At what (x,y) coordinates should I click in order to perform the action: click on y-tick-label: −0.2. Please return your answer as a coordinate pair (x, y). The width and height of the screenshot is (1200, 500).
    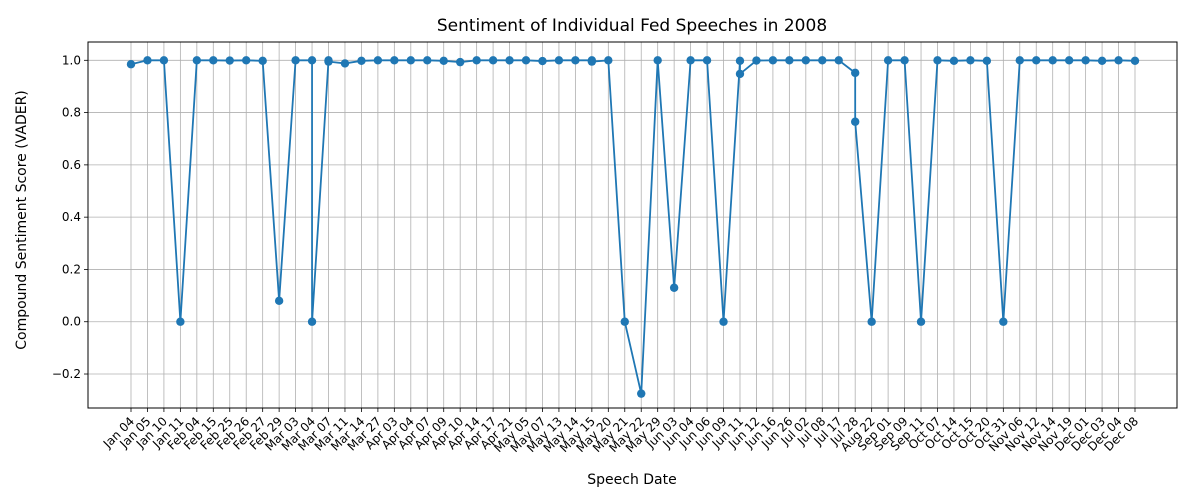
    Looking at the image, I should click on (66, 374).